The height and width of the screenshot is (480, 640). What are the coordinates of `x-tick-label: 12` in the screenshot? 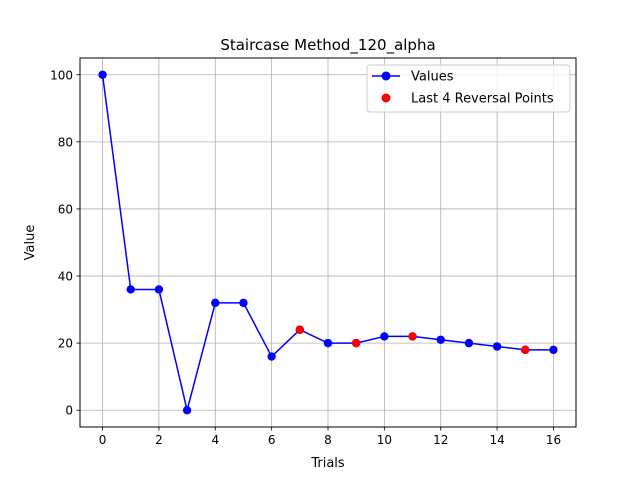 It's located at (440, 440).